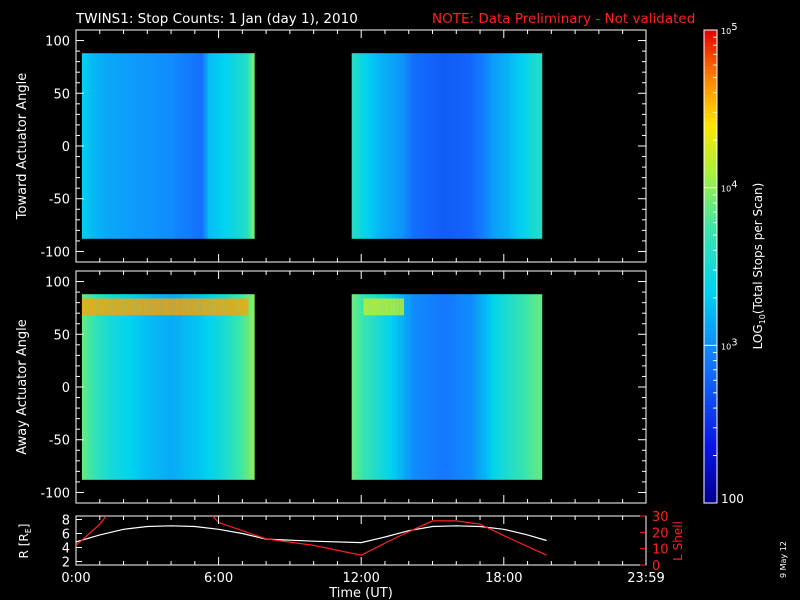 The image size is (800, 600). What do you see at coordinates (55, 252) in the screenshot?
I see `y-tick-label: -100` at bounding box center [55, 252].